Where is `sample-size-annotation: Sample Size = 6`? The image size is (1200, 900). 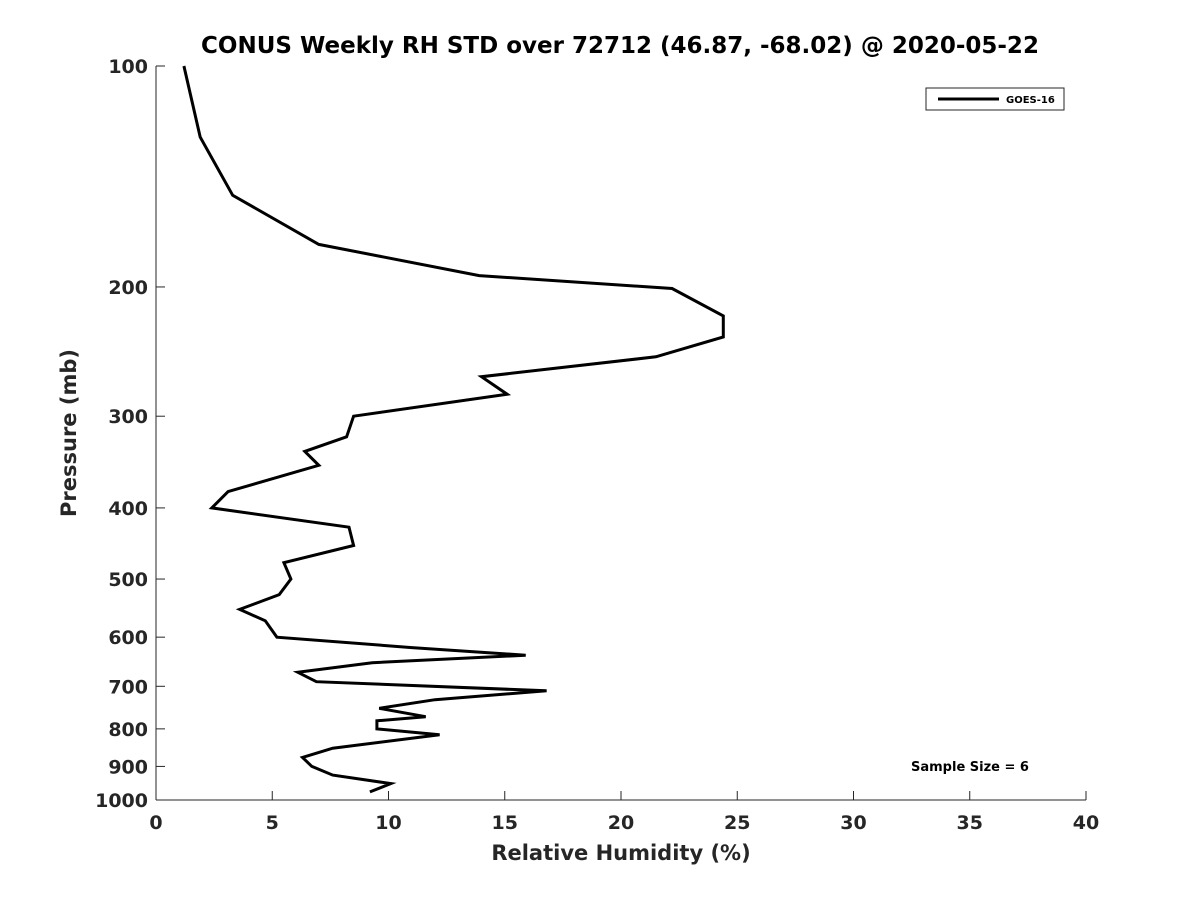 sample-size-annotation: Sample Size = 6 is located at coordinates (970, 767).